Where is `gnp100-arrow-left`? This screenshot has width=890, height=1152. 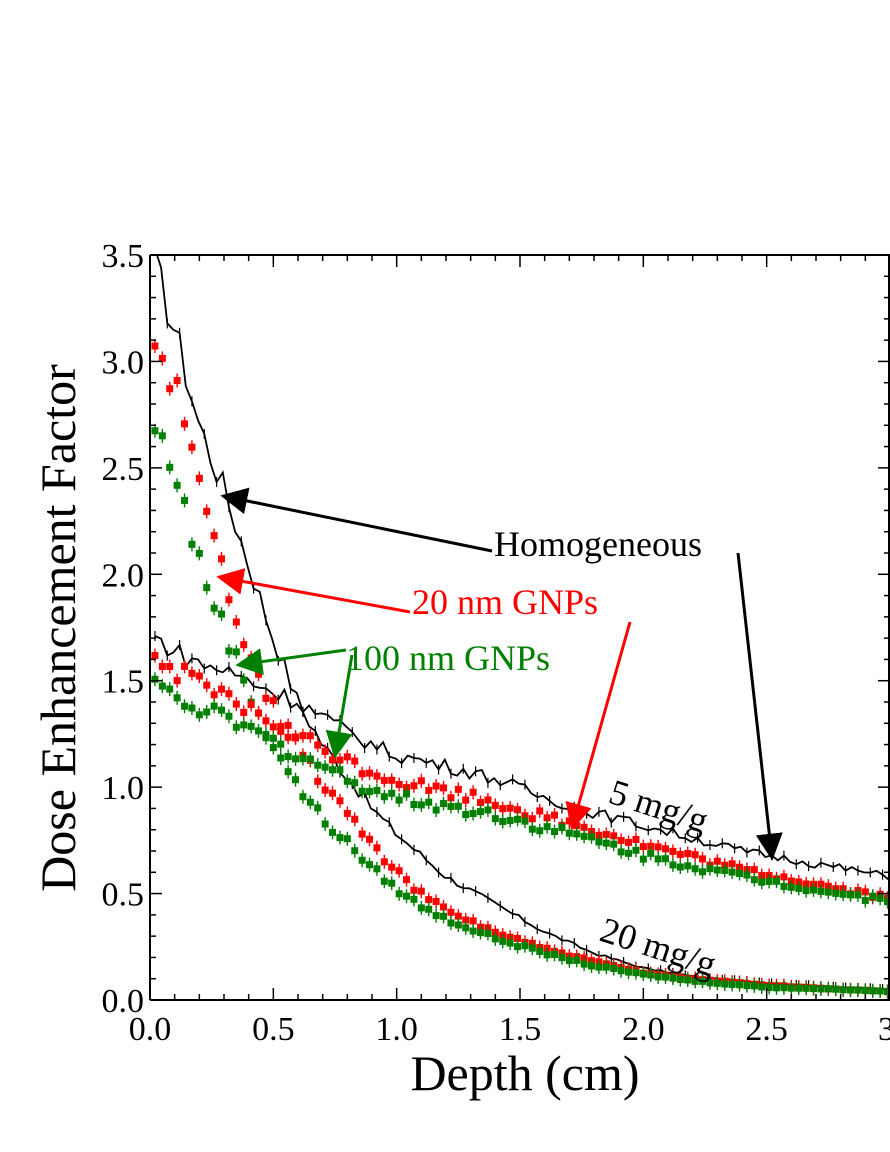 gnp100-arrow-left is located at coordinates (291, 662).